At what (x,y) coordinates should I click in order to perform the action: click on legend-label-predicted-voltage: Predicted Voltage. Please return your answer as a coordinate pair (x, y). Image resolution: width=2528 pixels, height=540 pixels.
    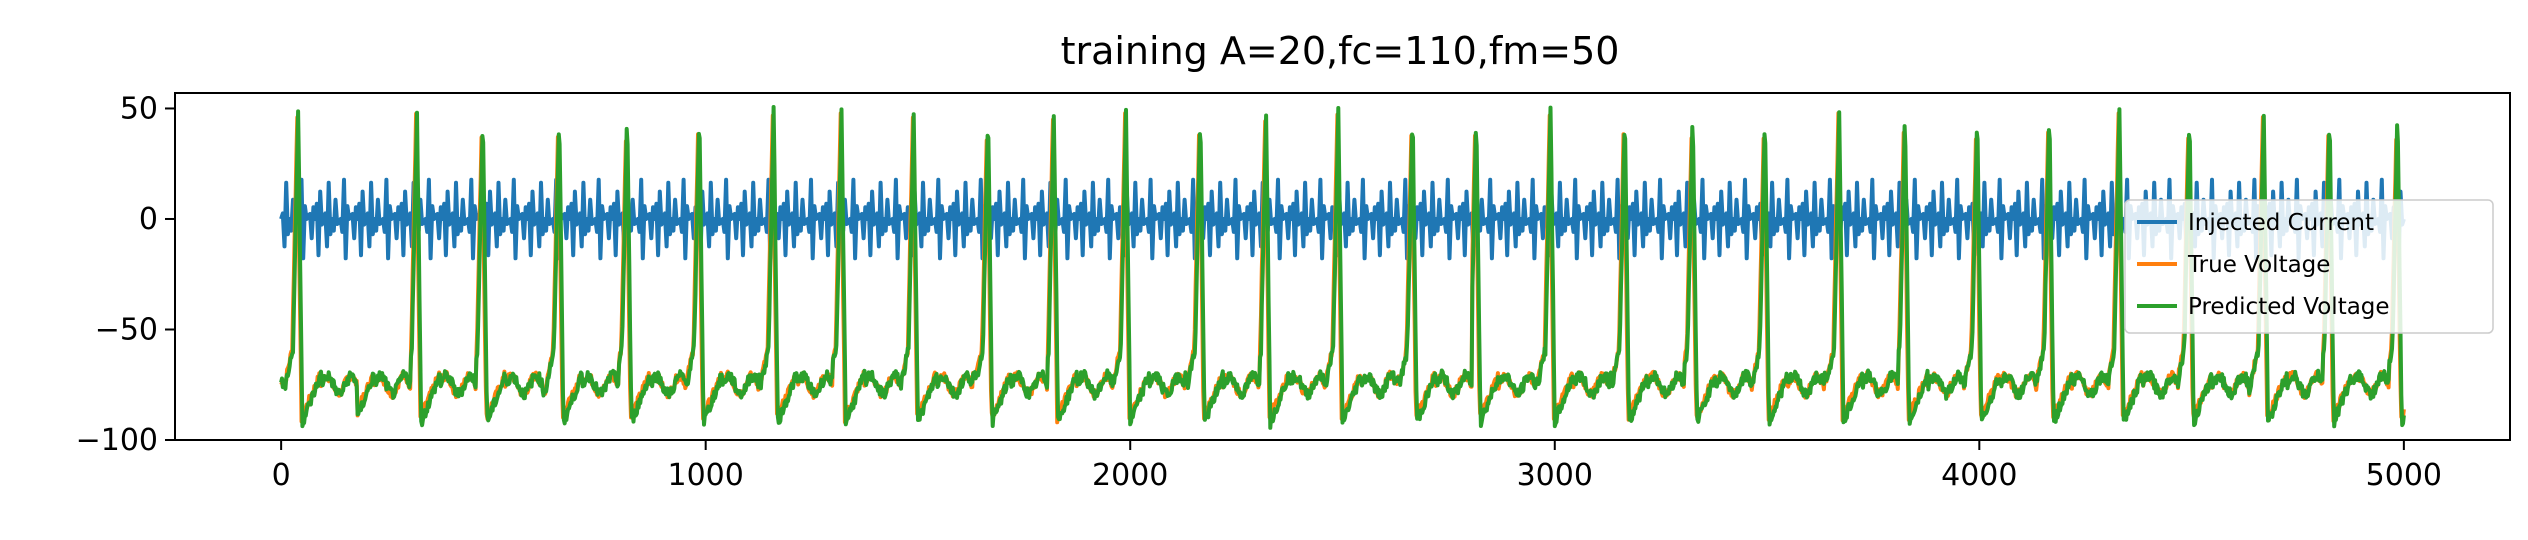
    Looking at the image, I should click on (2289, 307).